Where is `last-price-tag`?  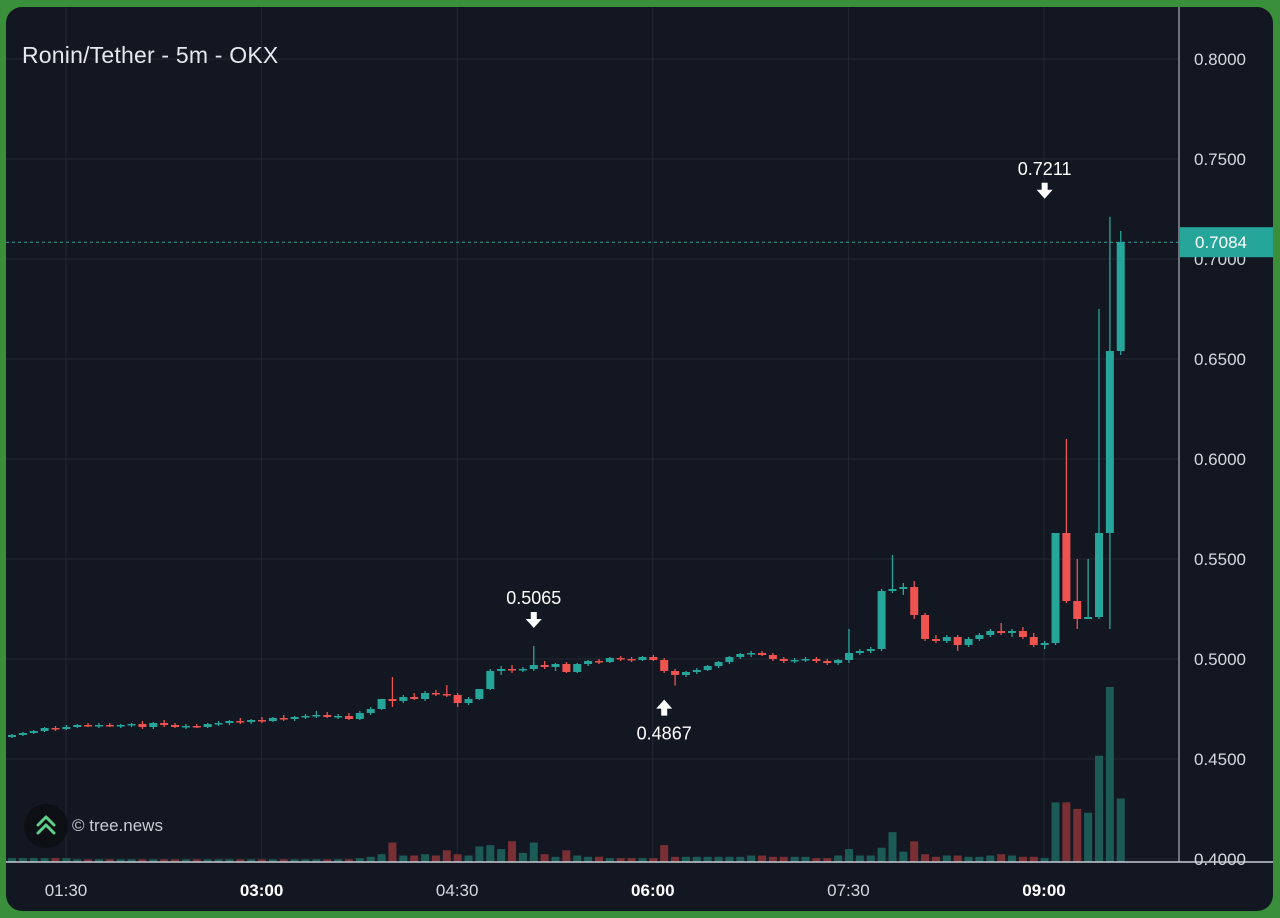 last-price-tag is located at coordinates (1226, 242).